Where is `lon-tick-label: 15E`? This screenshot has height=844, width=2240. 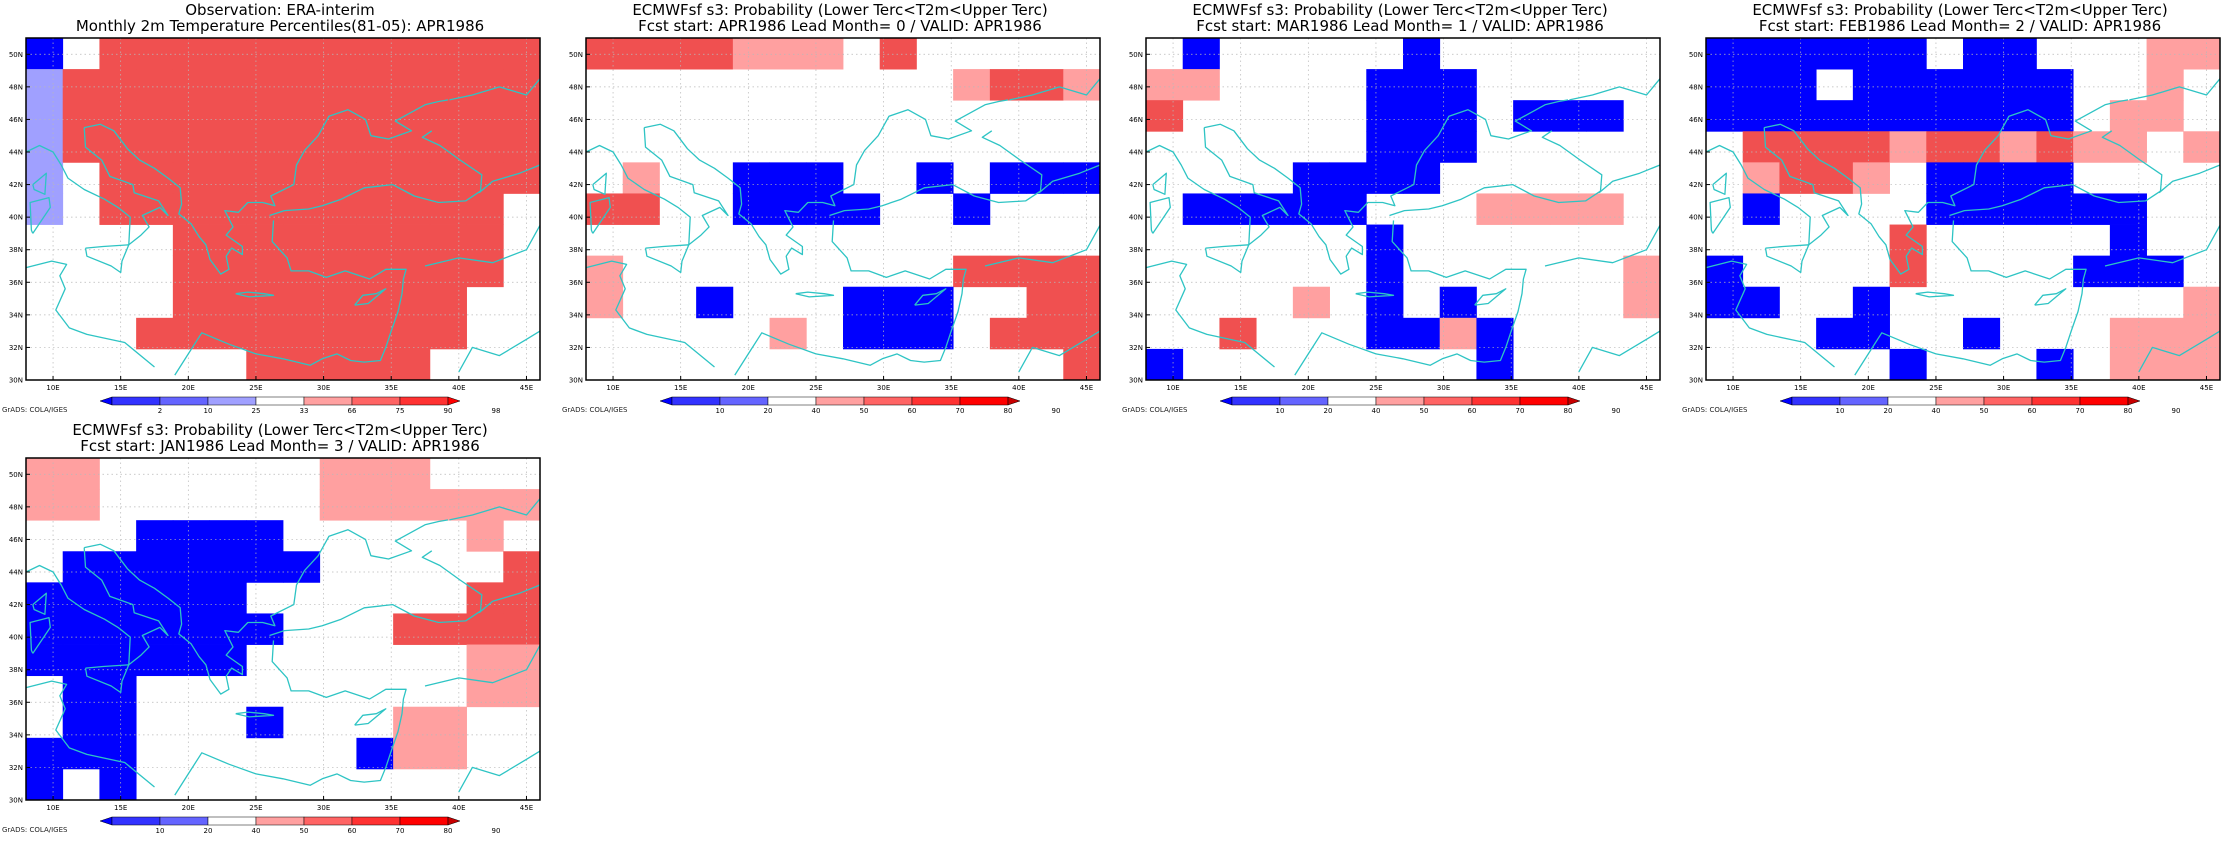 lon-tick-label: 15E is located at coordinates (680, 388).